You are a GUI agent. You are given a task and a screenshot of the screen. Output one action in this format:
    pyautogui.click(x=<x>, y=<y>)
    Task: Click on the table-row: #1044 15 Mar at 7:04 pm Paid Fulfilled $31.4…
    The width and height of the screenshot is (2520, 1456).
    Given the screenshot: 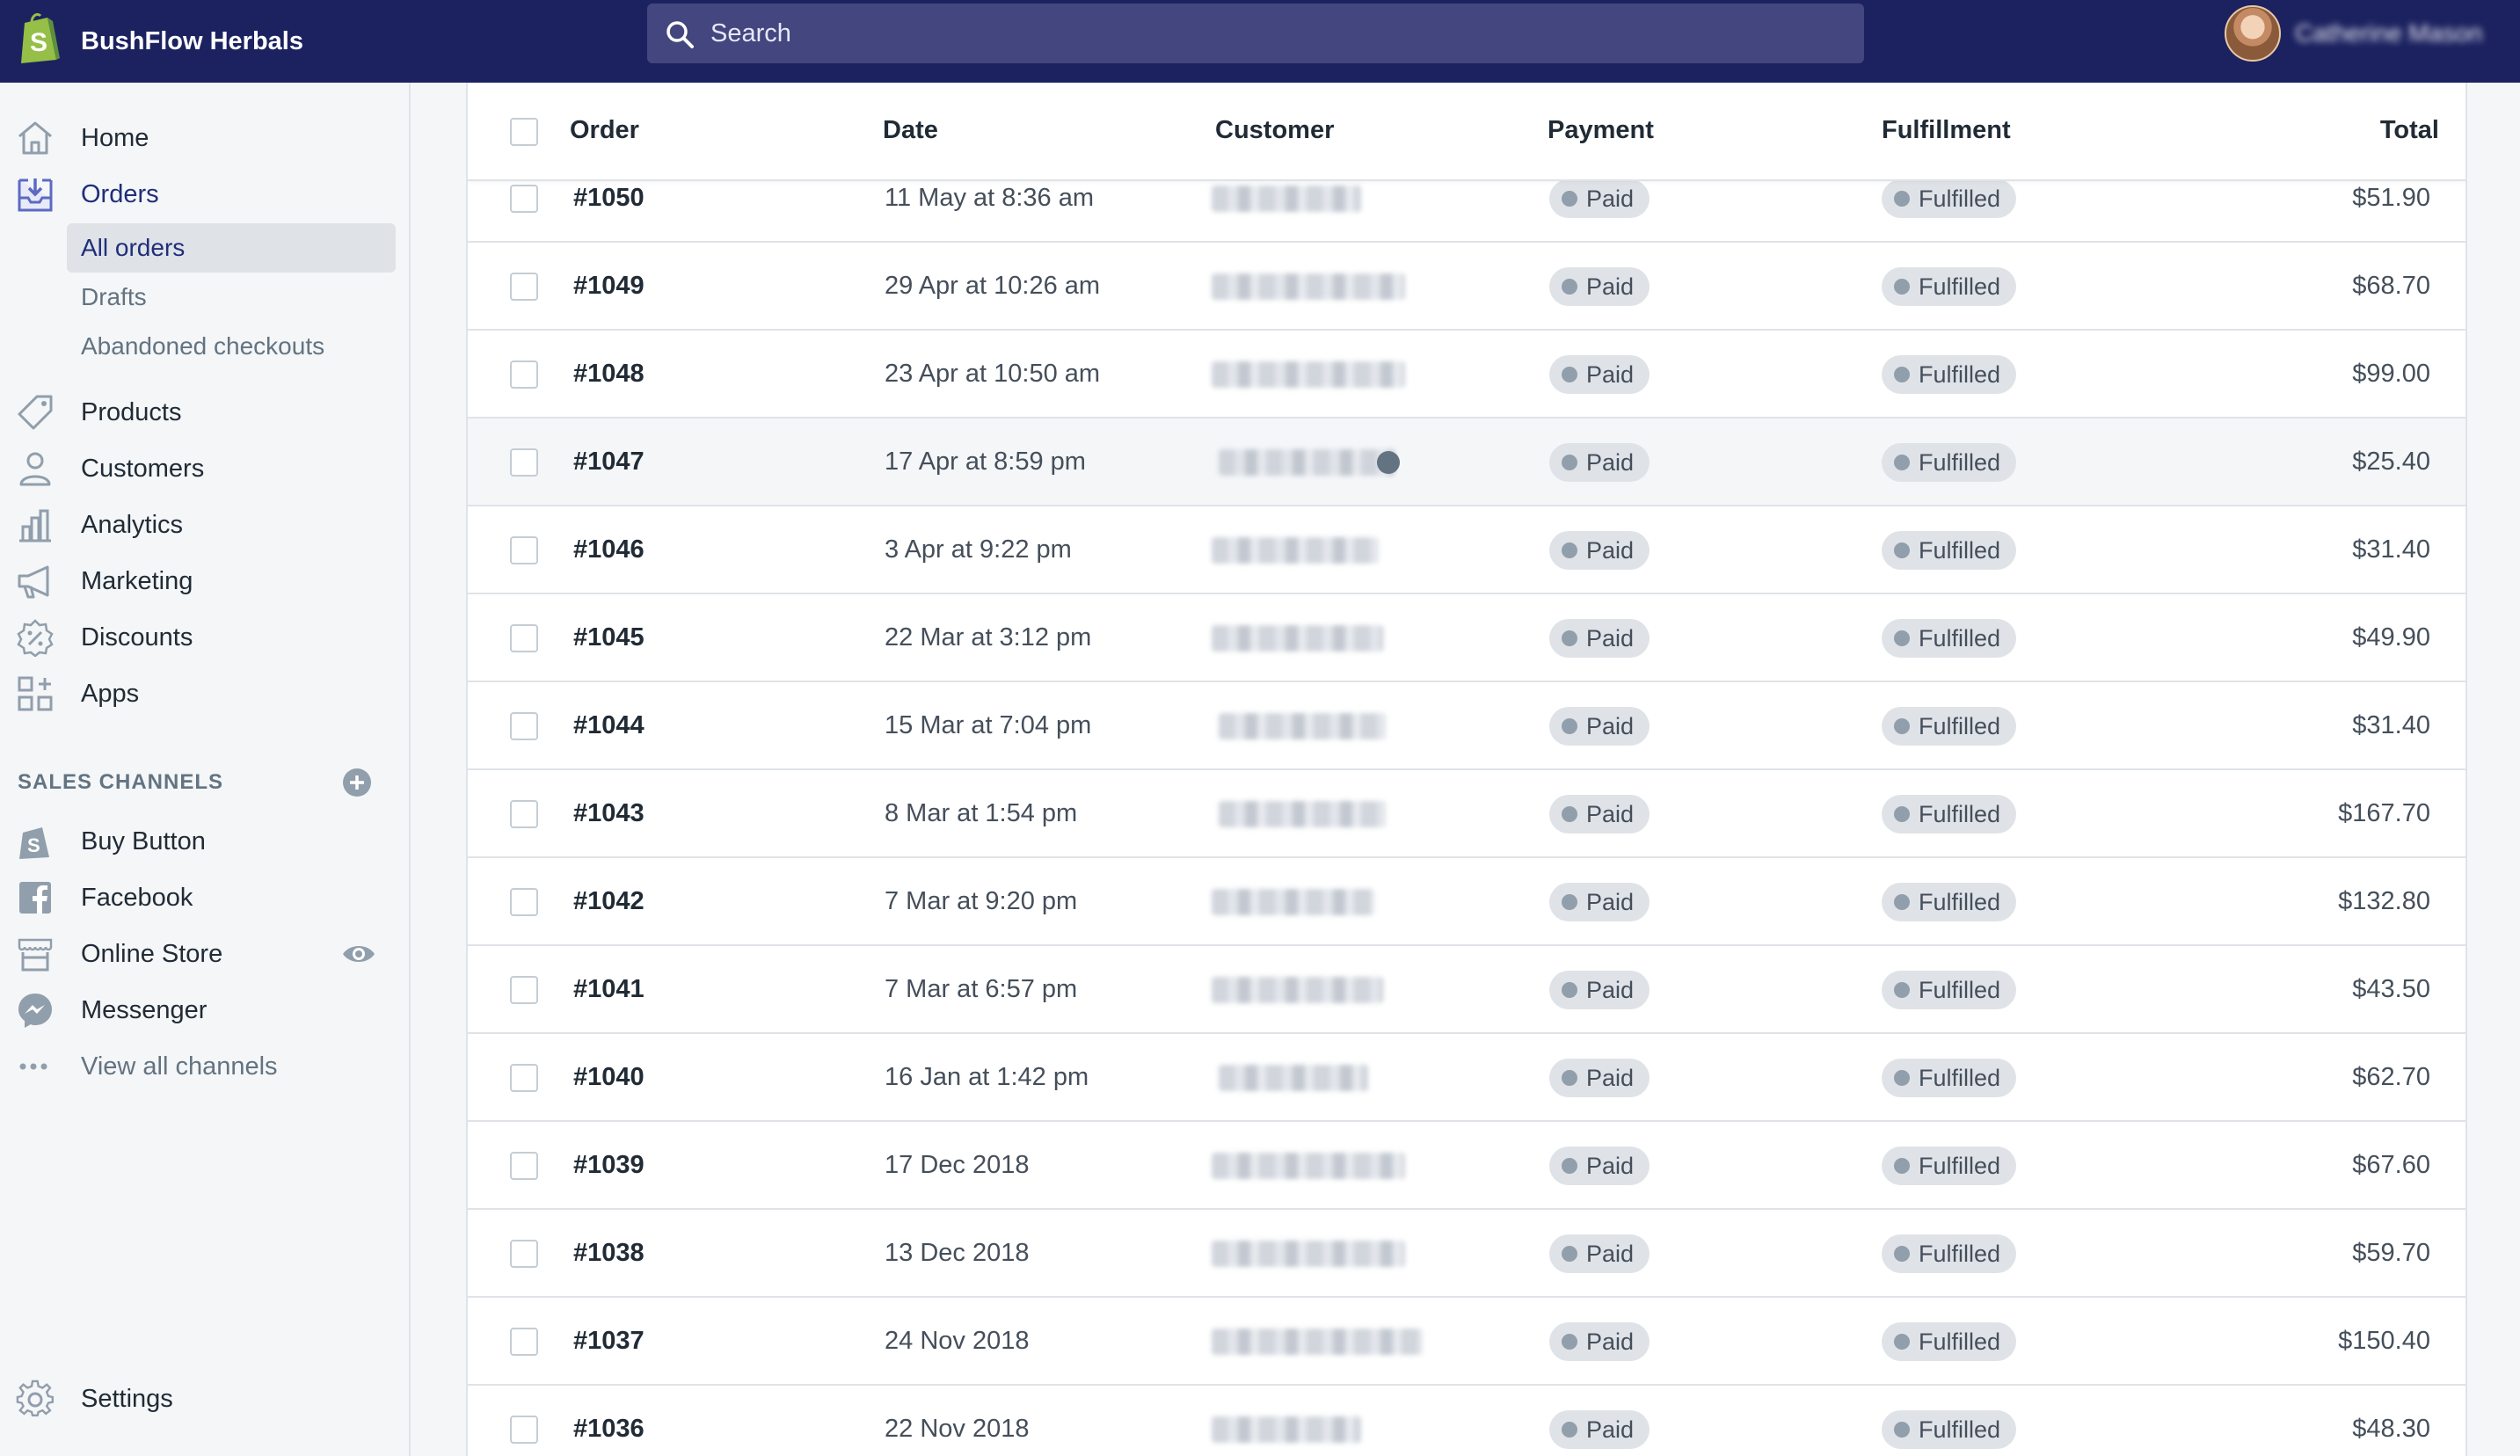 What is the action you would take?
    pyautogui.click(x=1466, y=726)
    